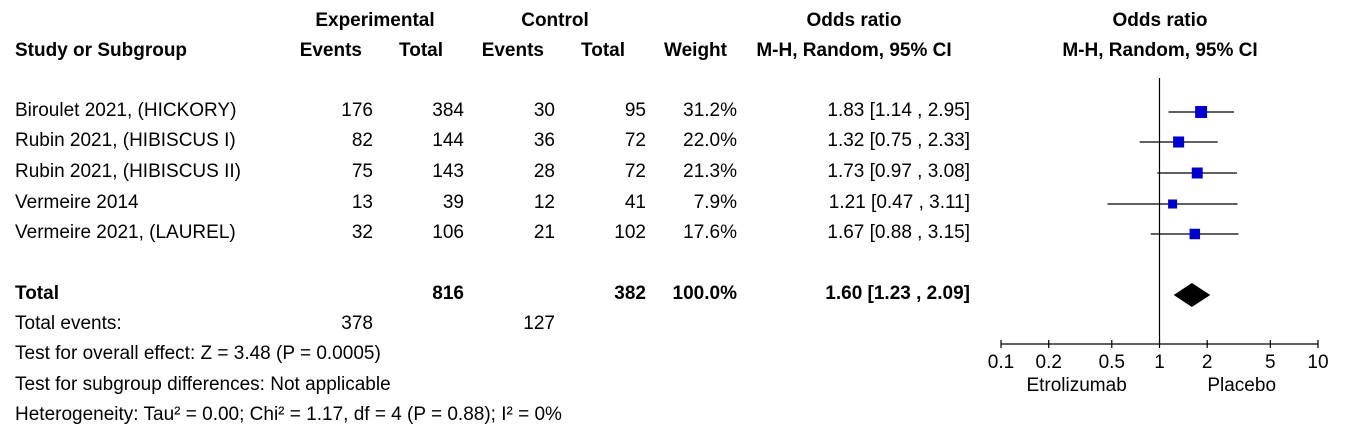 This screenshot has height=446, width=1354. I want to click on header-ctl-total: Total, so click(603, 50).